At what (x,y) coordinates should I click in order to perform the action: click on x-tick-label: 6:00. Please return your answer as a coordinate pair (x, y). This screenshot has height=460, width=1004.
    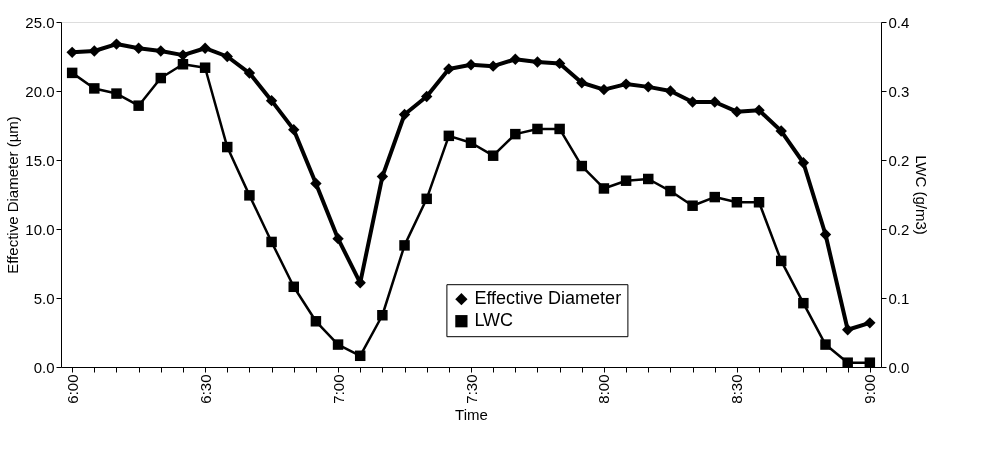
    Looking at the image, I should click on (72, 389).